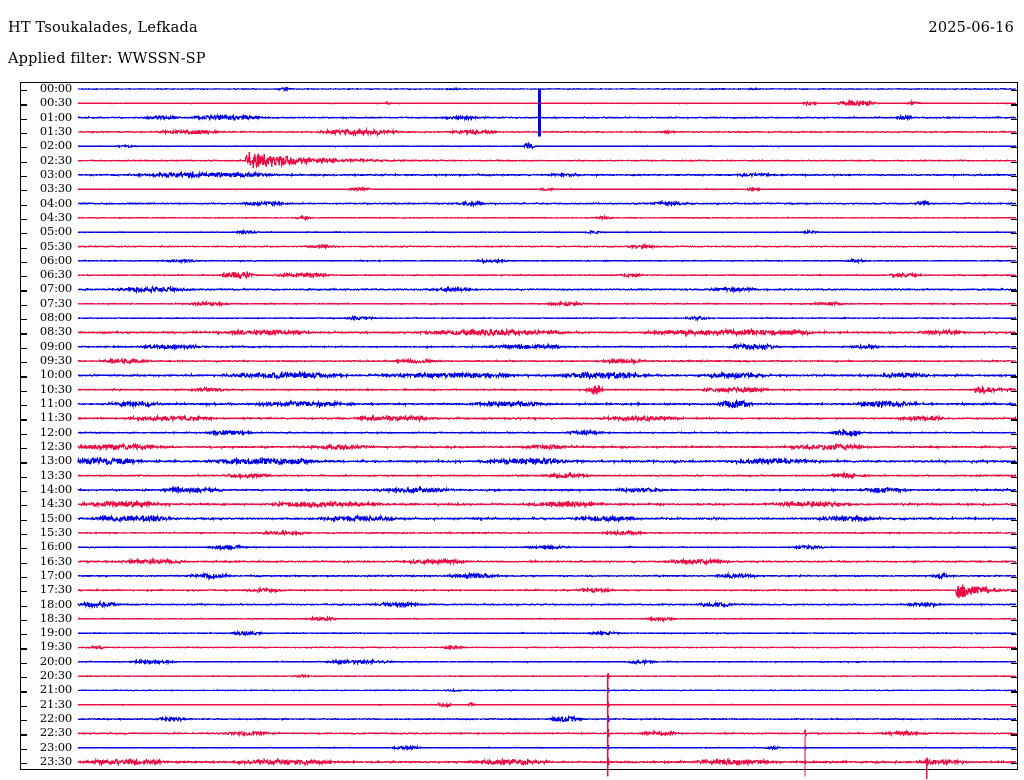  Describe the element at coordinates (547, 661) in the screenshot. I see `trace-2000` at that location.